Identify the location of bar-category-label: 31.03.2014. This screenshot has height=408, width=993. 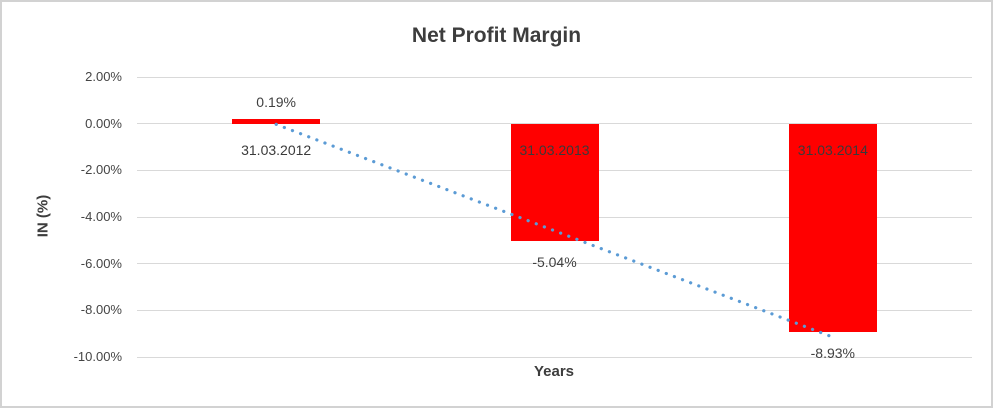
(832, 149).